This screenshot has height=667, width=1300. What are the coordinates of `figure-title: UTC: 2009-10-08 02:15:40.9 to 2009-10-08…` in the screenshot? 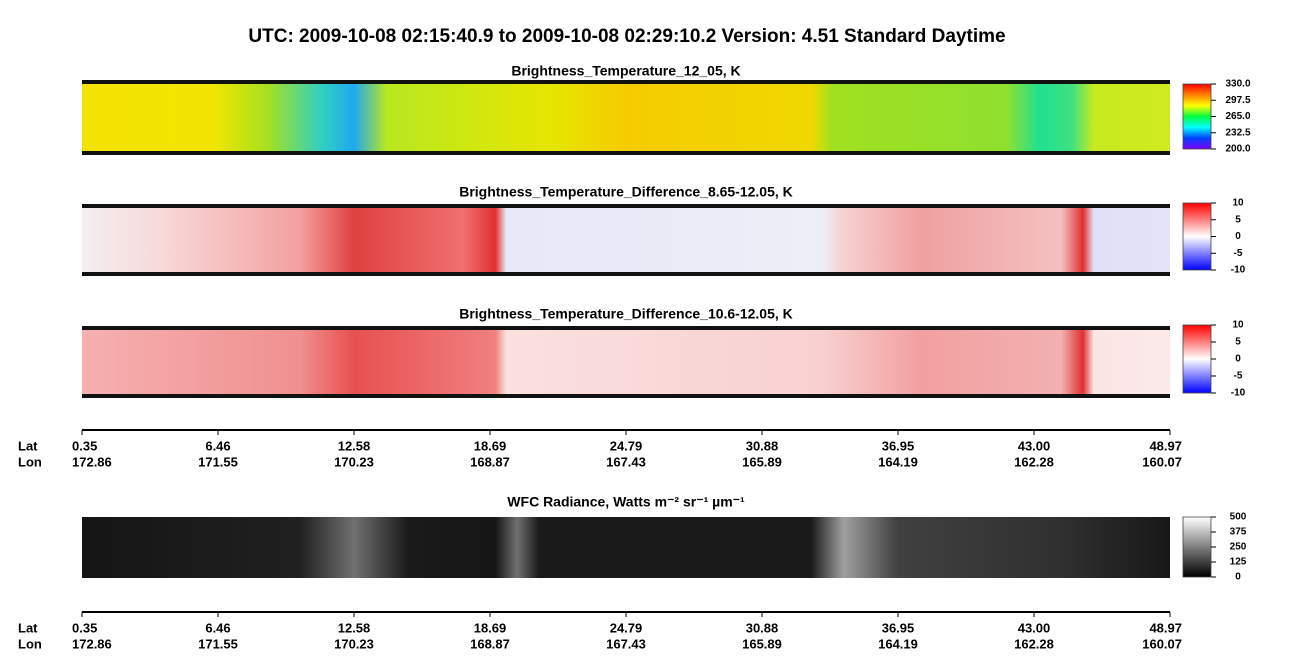 It's located at (626, 36).